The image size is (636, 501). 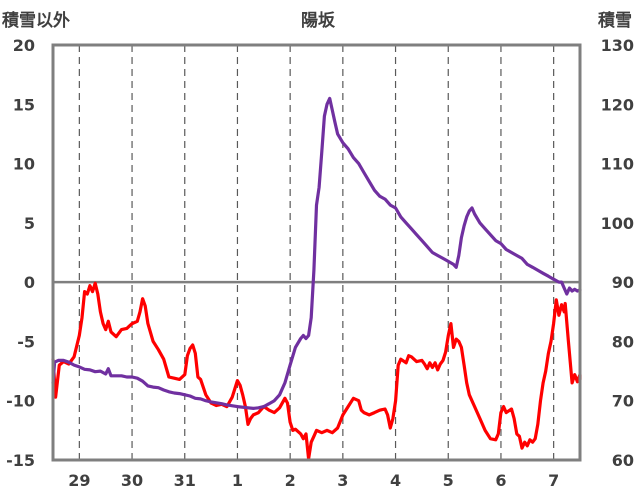 What do you see at coordinates (623, 460) in the screenshot?
I see `right-tick-label: 60` at bounding box center [623, 460].